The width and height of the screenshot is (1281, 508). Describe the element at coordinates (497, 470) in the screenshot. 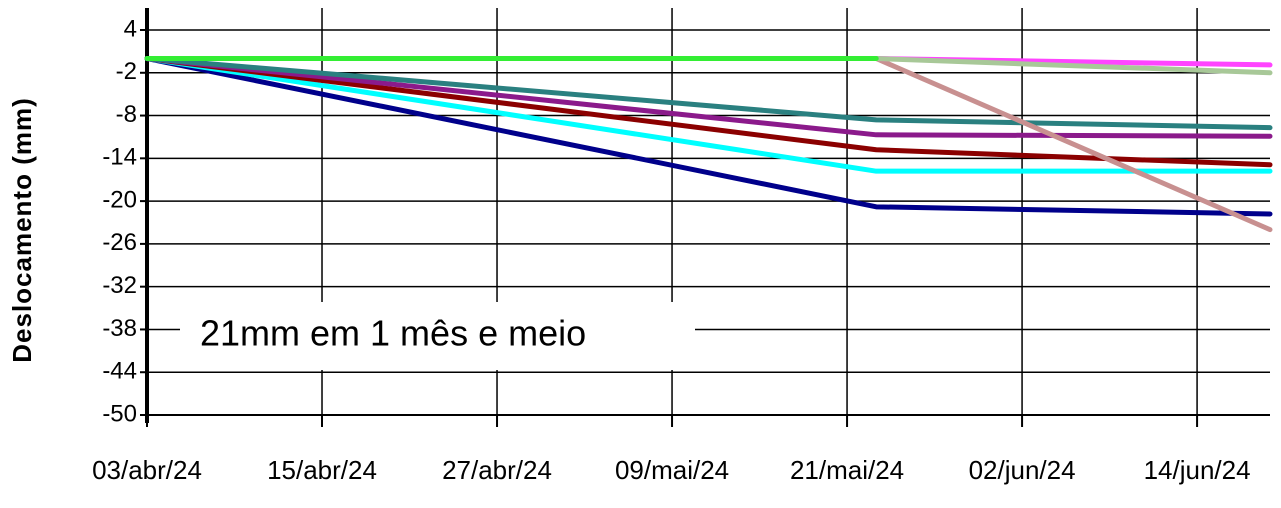

I see `x-tick-label: 27/abr/24` at that location.